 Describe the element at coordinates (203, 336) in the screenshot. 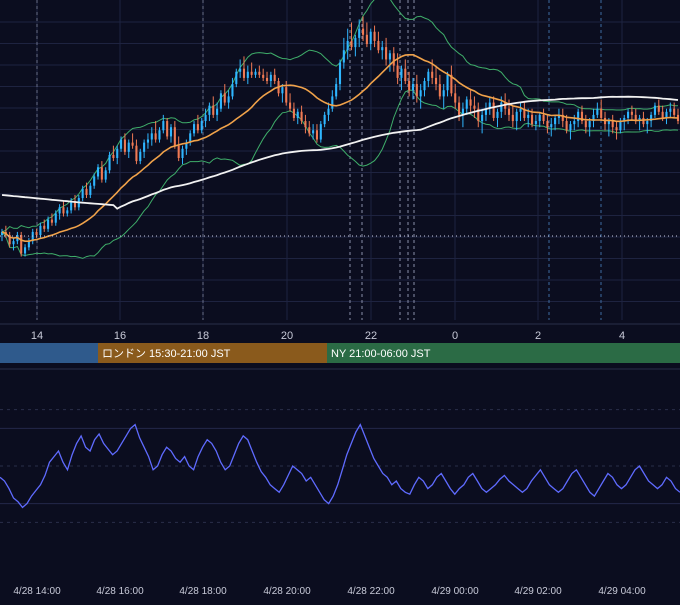

I see `x-tick-label: 18` at that location.